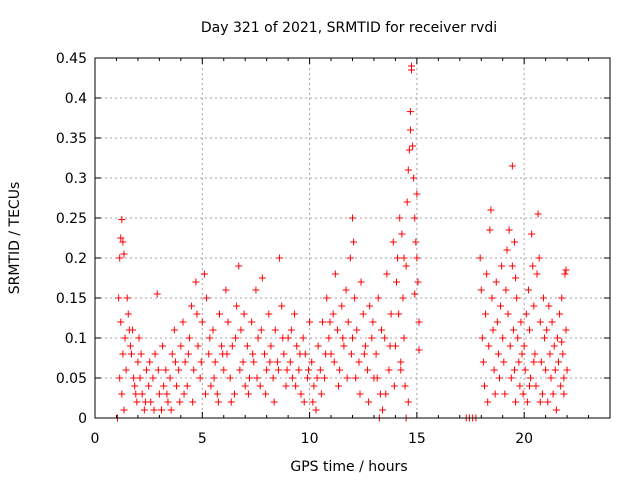 This screenshot has height=480, width=640. What do you see at coordinates (71, 59) in the screenshot?
I see `y-tick-label: 0.45` at bounding box center [71, 59].